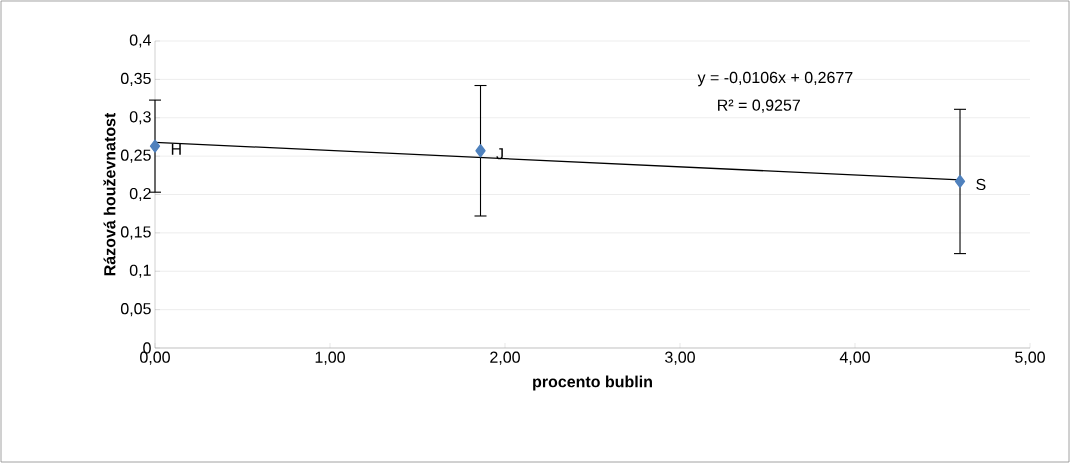 The width and height of the screenshot is (1070, 463). Describe the element at coordinates (135, 79) in the screenshot. I see `y-tick-label: 0,35` at that location.